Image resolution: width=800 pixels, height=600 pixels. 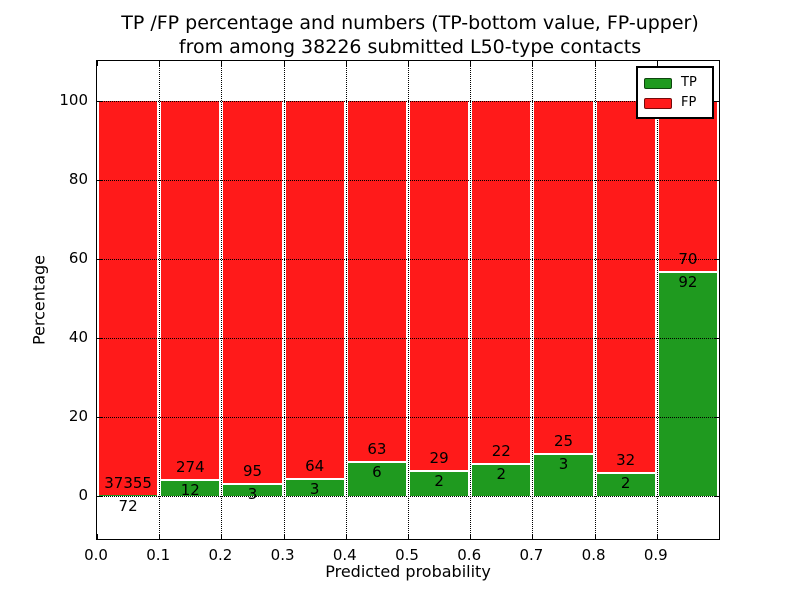 What do you see at coordinates (626, 460) in the screenshot?
I see `fp-count-label: 32` at bounding box center [626, 460].